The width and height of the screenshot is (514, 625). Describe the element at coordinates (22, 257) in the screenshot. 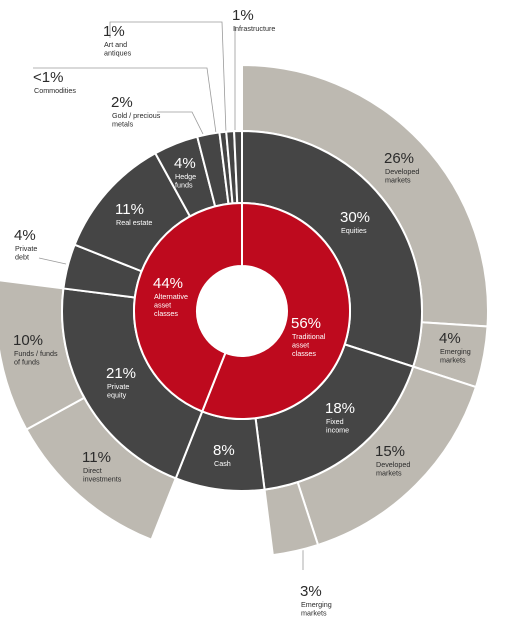

I see `category-label-private-debt: debt` at that location.